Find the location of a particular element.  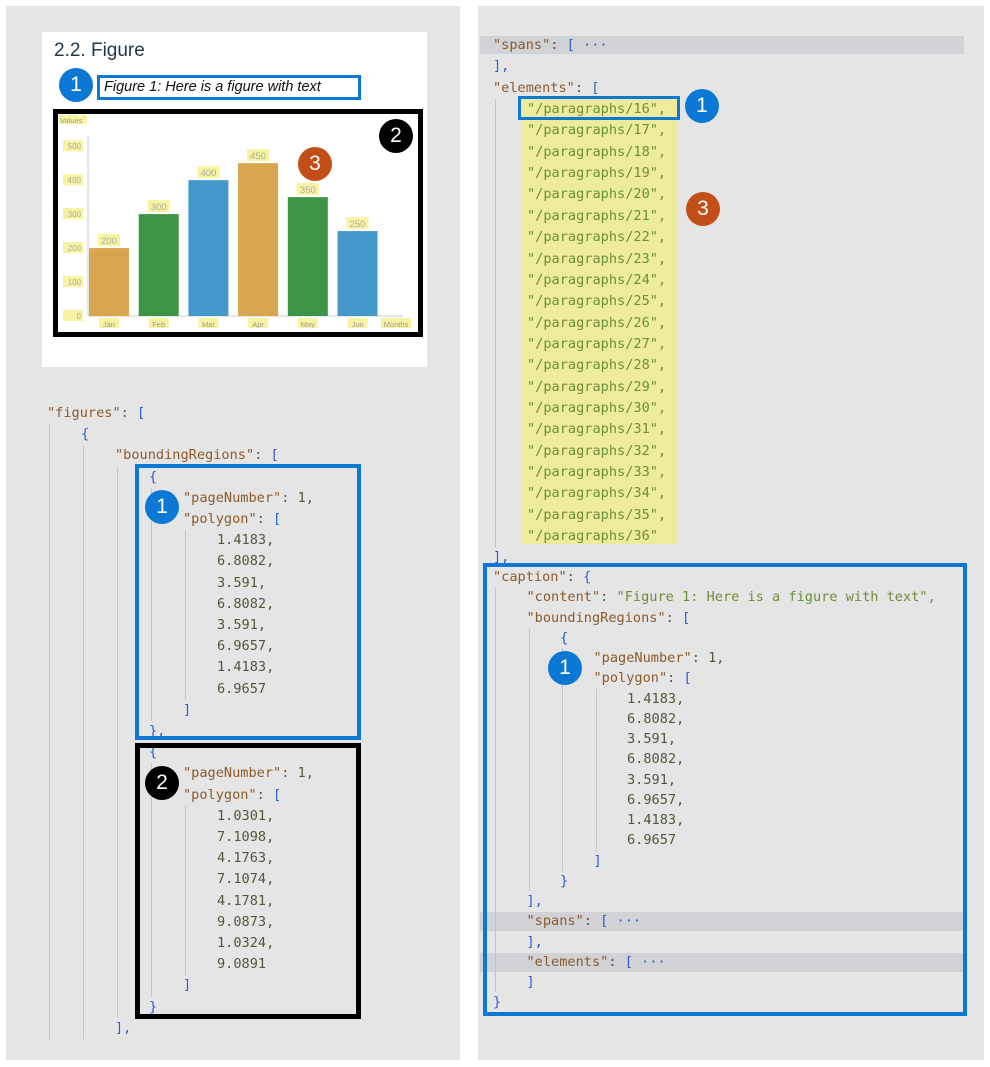

annotation-box-caption-region is located at coordinates (248, 602).